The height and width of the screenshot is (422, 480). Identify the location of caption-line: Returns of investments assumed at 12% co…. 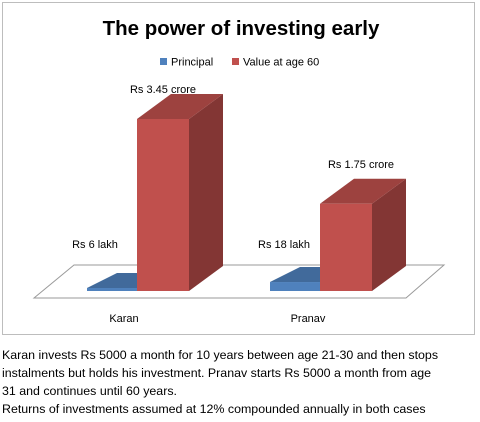
(214, 409).